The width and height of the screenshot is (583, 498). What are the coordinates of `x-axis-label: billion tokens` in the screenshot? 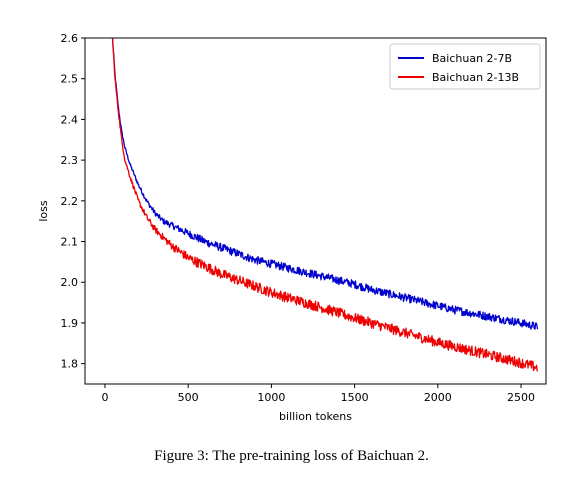 It's located at (315, 416).